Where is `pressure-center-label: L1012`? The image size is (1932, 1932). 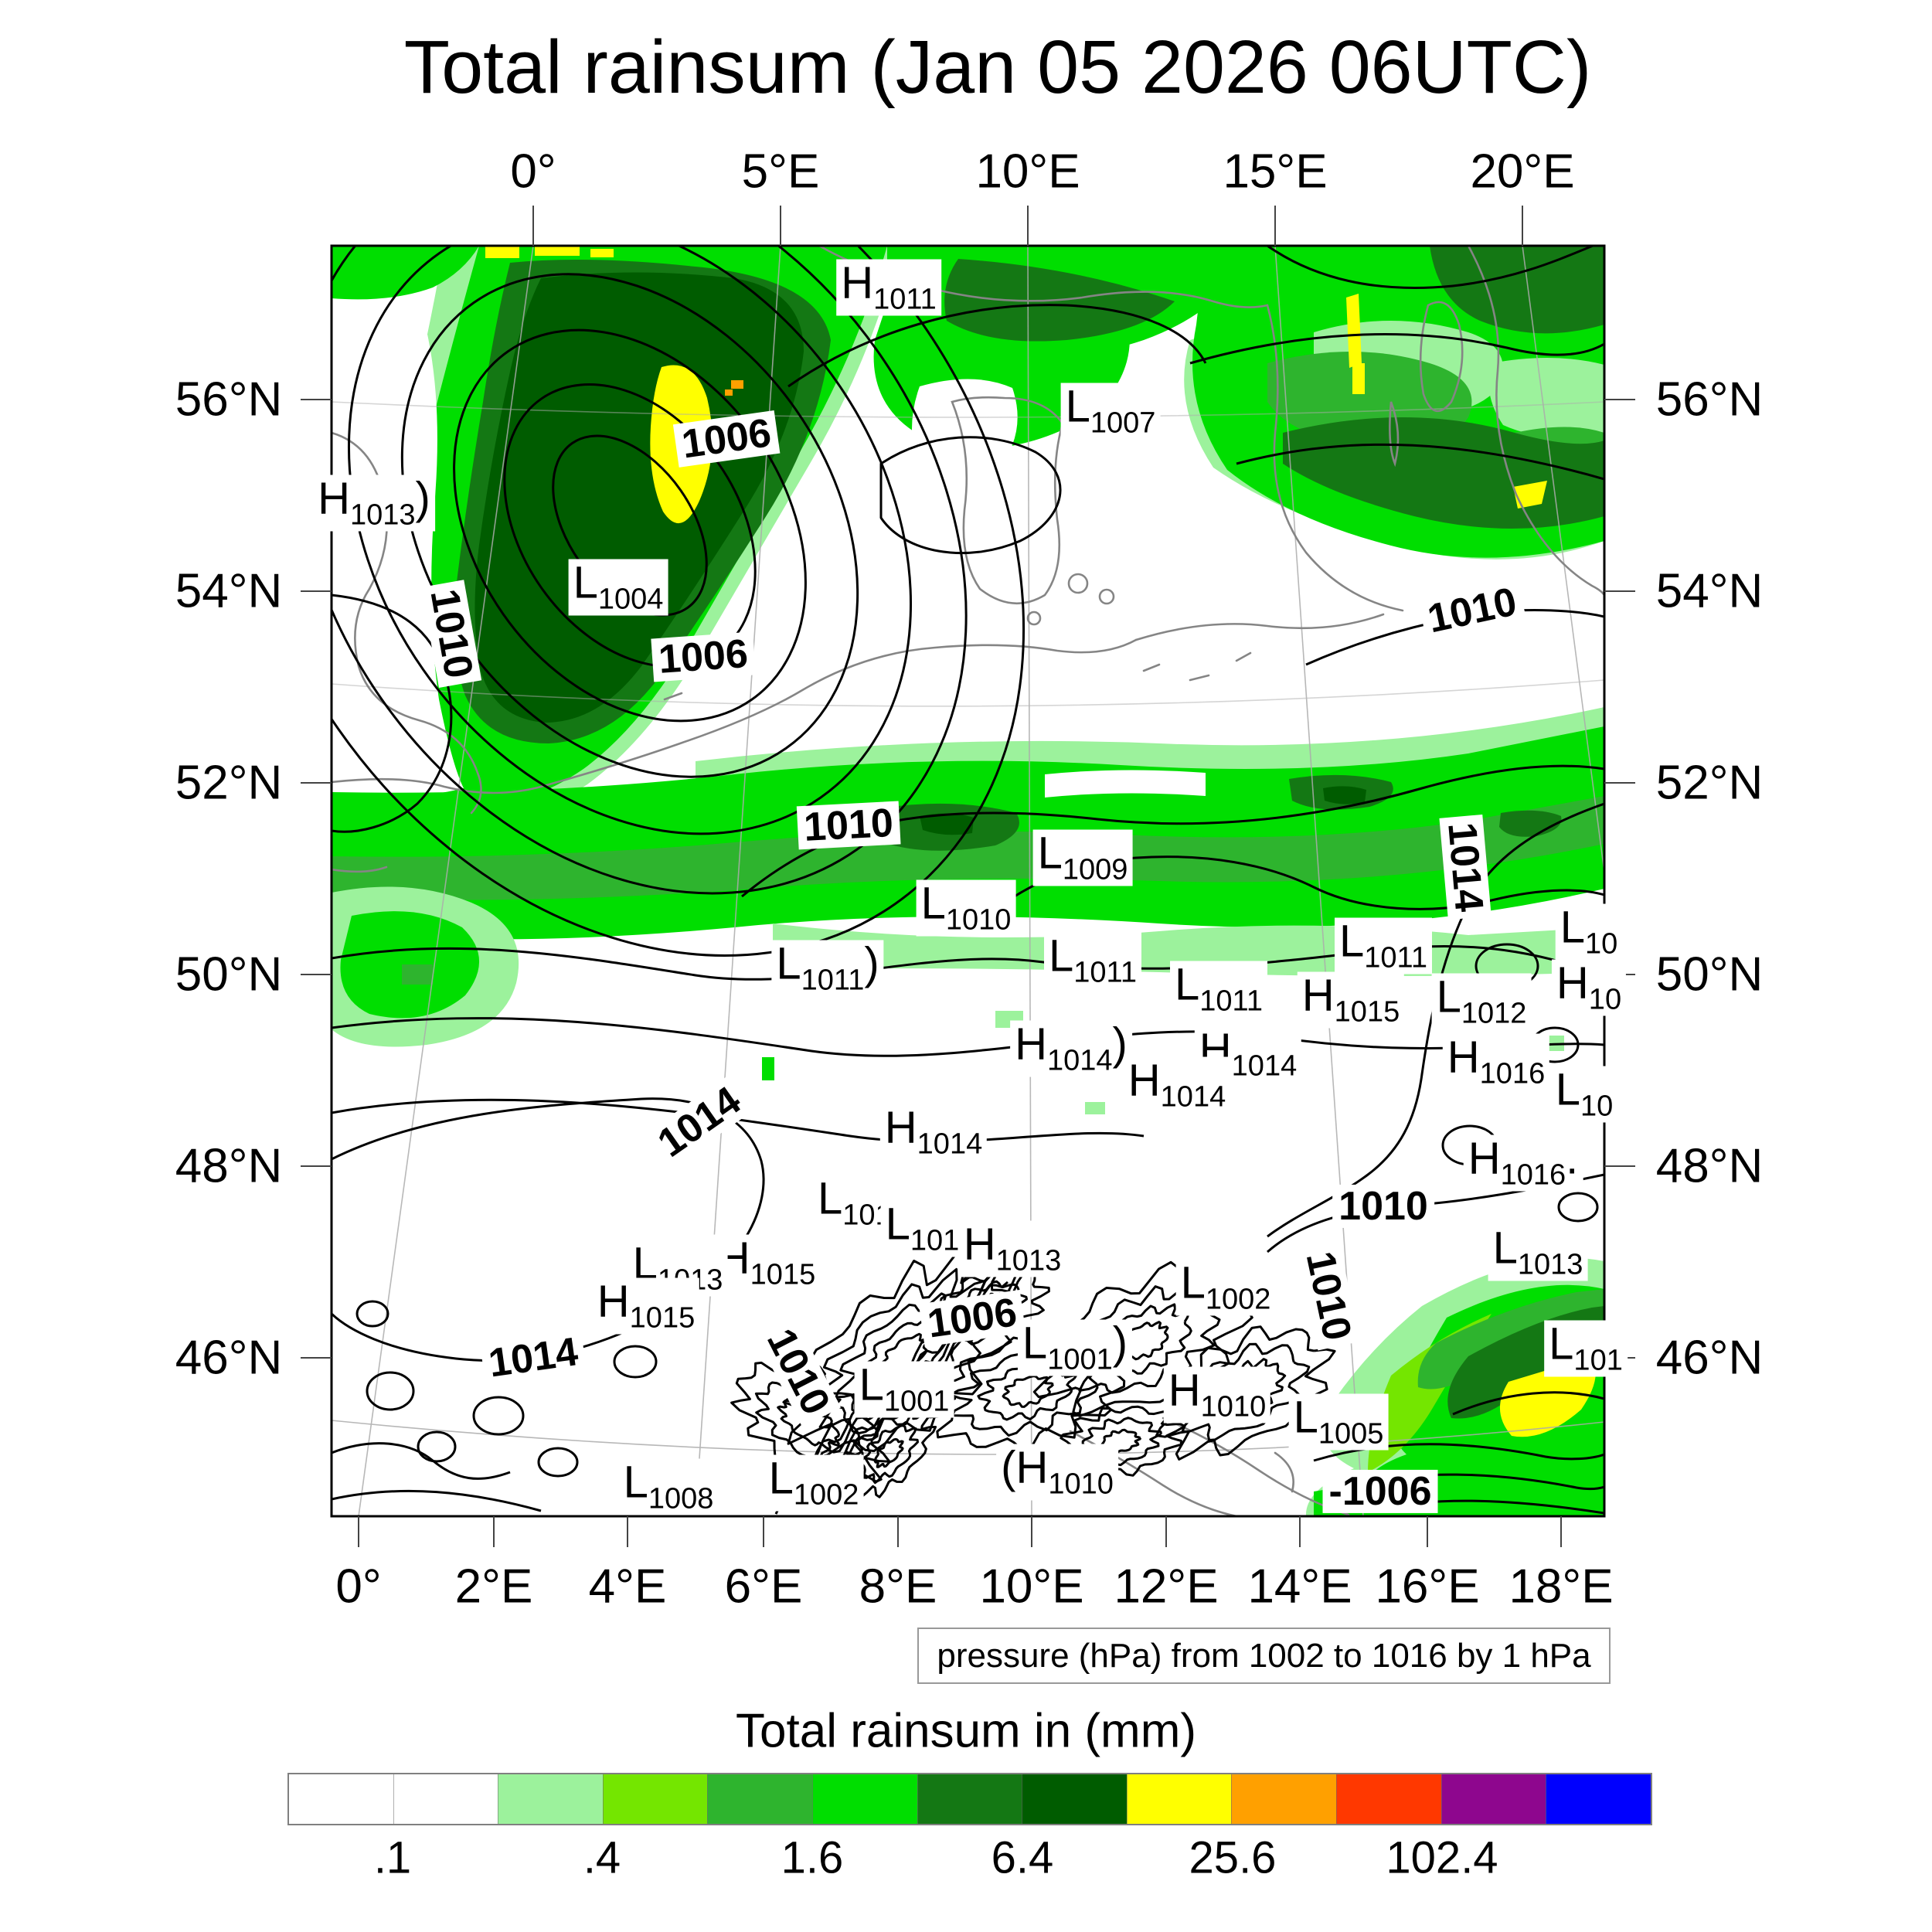 pressure-center-label: L1012 is located at coordinates (1482, 1001).